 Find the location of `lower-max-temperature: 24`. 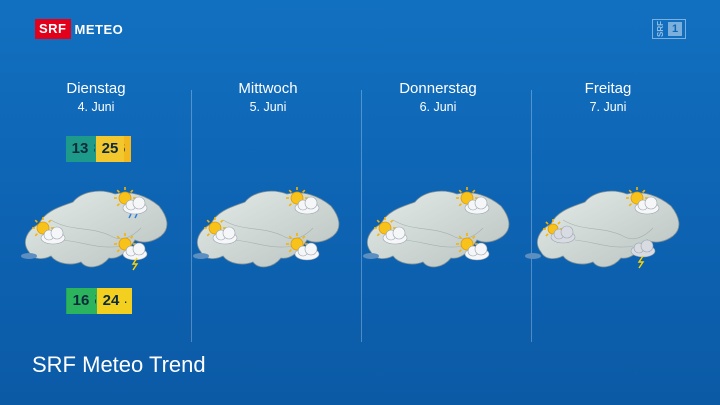

lower-max-temperature: 24 is located at coordinates (111, 301).